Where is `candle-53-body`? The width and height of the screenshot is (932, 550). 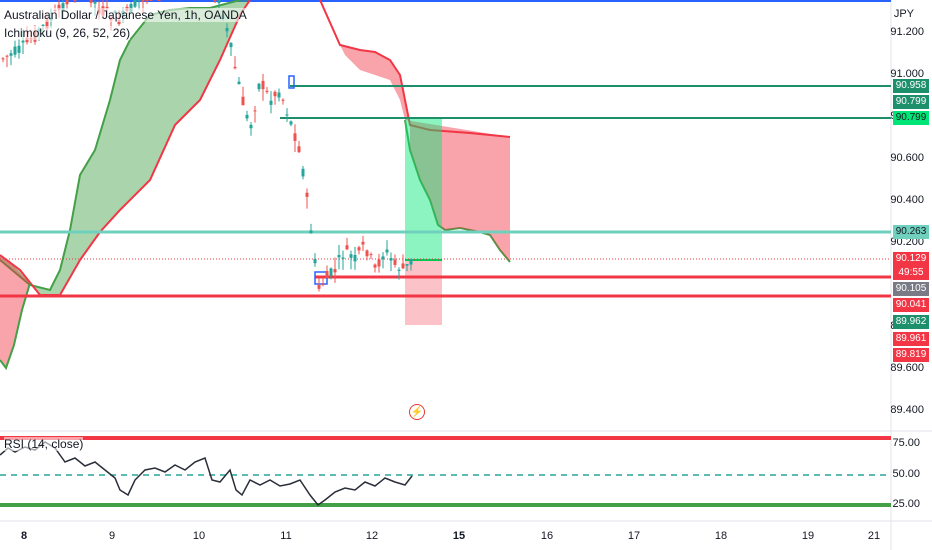 candle-53-body is located at coordinates (287, 115).